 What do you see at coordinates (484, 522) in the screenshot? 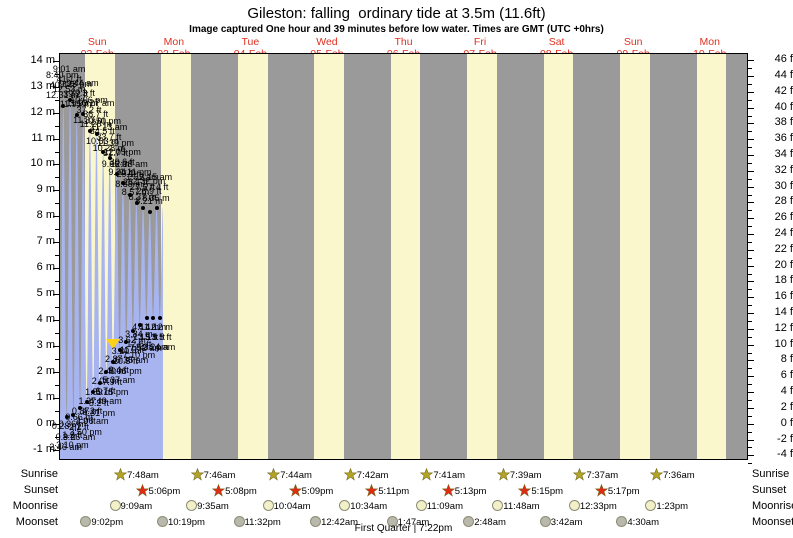
I see `moonset-event: 2:48am` at bounding box center [484, 522].